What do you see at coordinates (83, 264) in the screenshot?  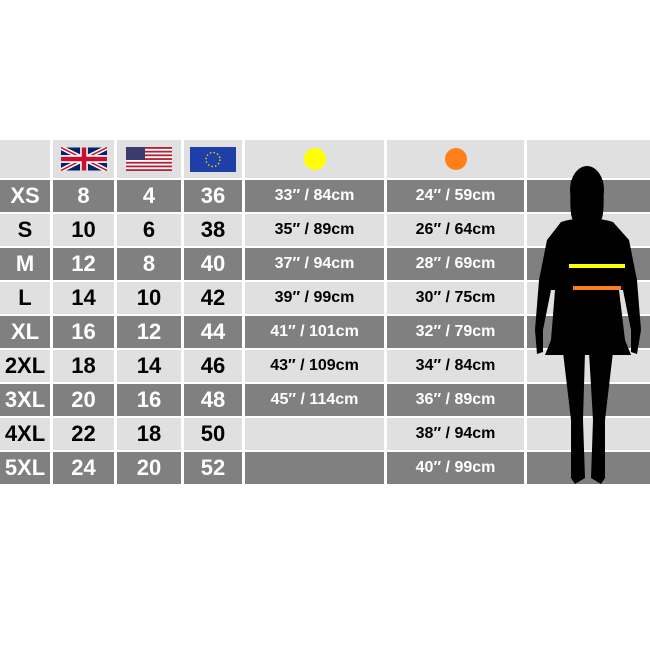 I see `uk-size: 12` at bounding box center [83, 264].